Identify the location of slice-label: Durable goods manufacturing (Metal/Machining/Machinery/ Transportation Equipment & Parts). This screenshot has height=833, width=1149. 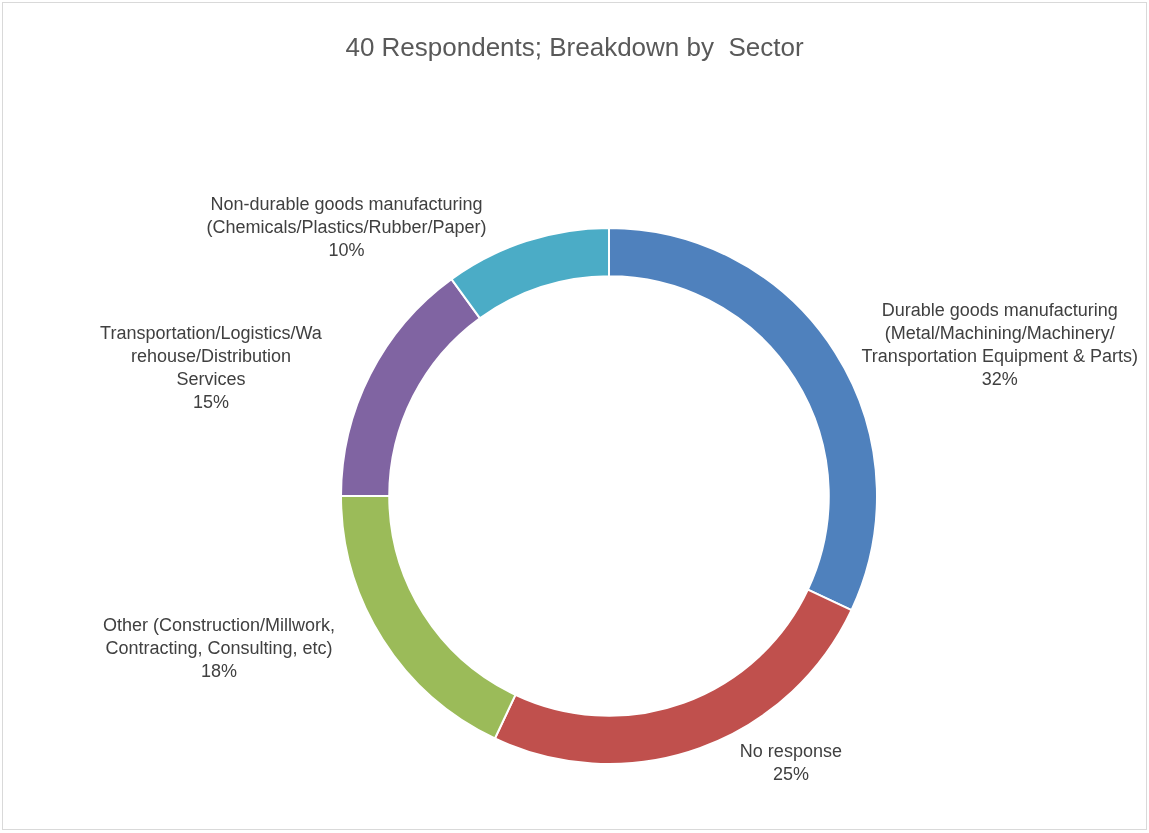
(999, 332).